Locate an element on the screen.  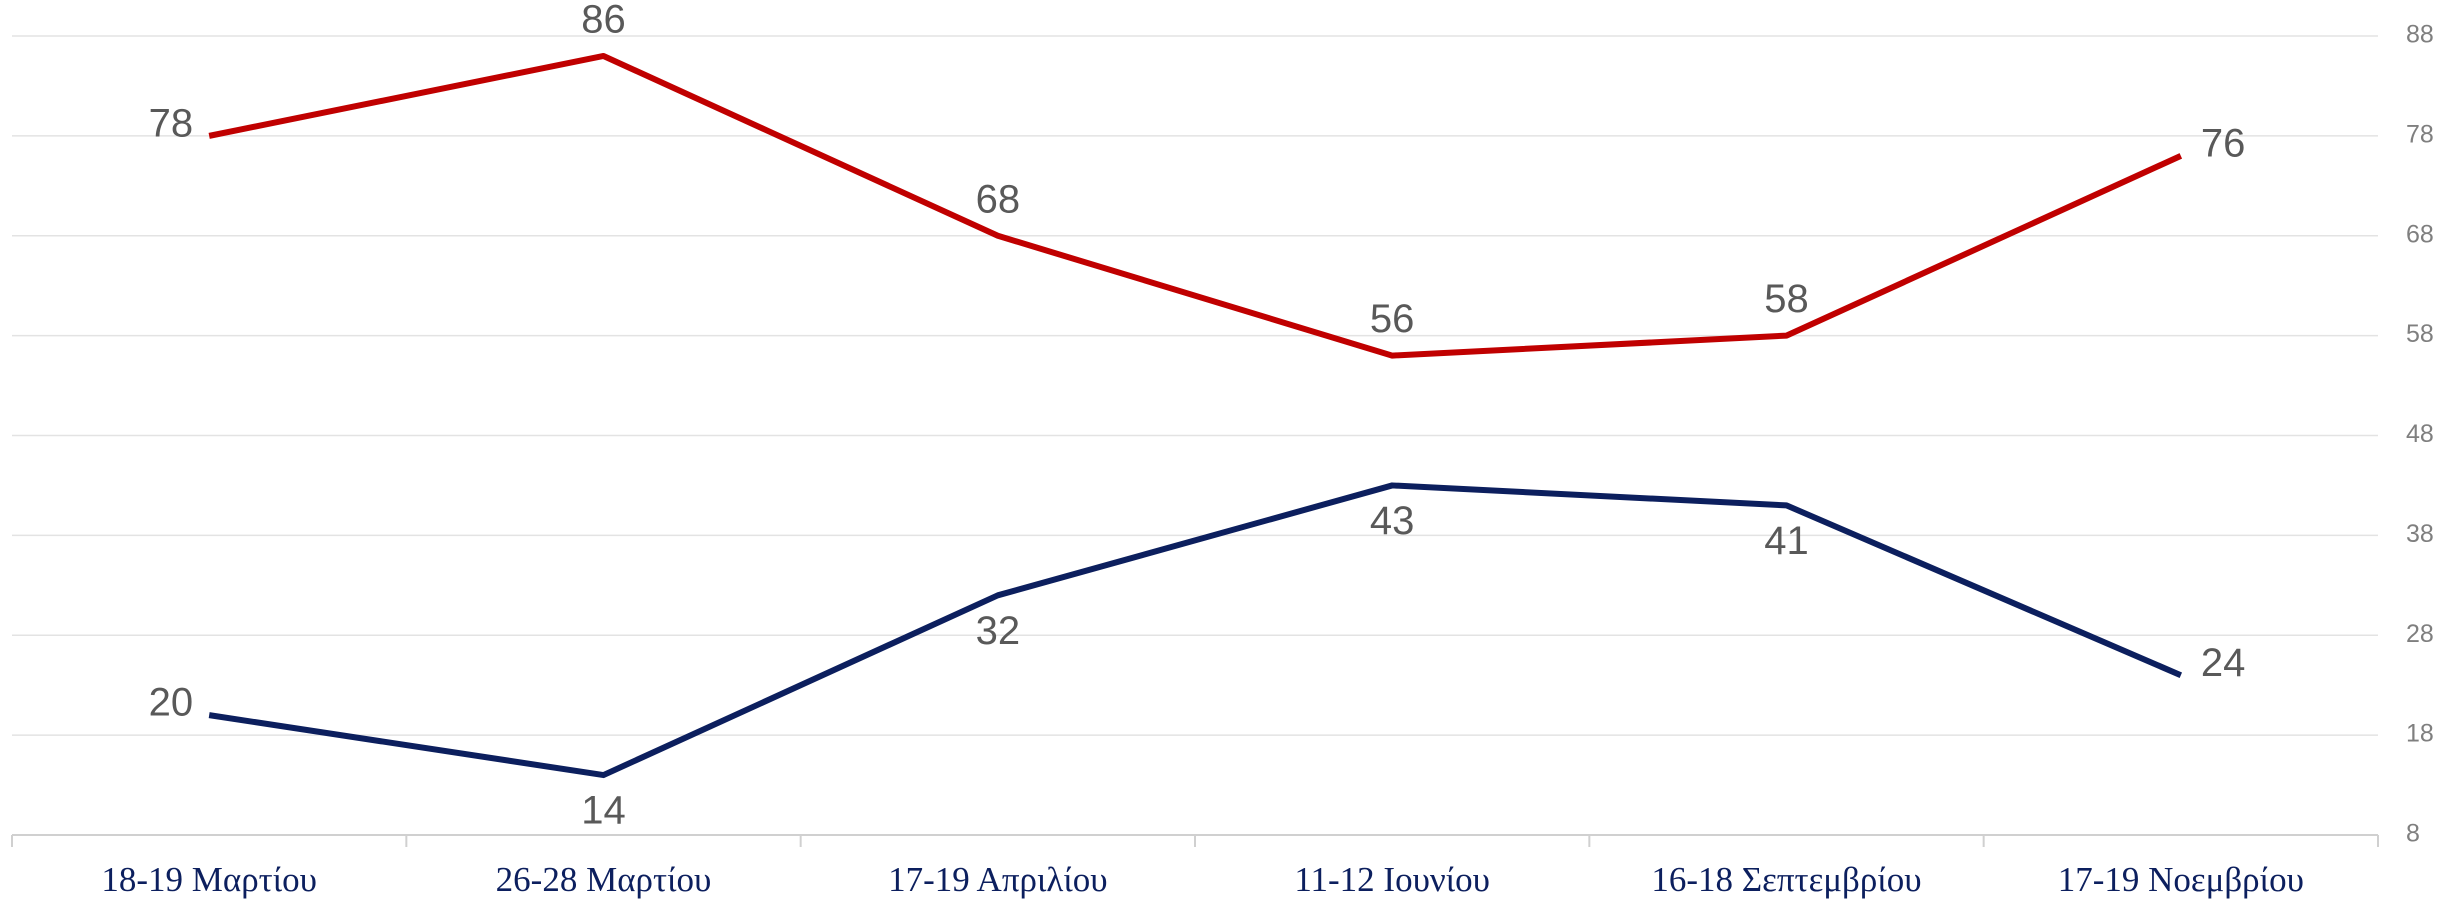
y-tick-label: 18 is located at coordinates (2420, 734).